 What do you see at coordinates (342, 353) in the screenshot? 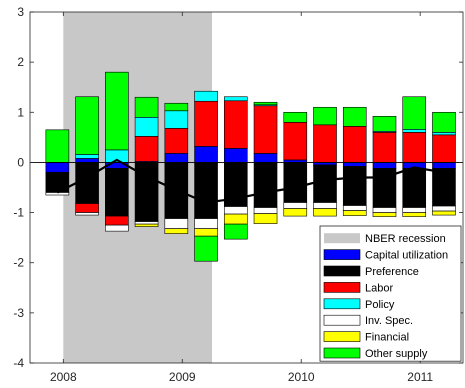
I see `legend-swatch-other-supply` at bounding box center [342, 353].